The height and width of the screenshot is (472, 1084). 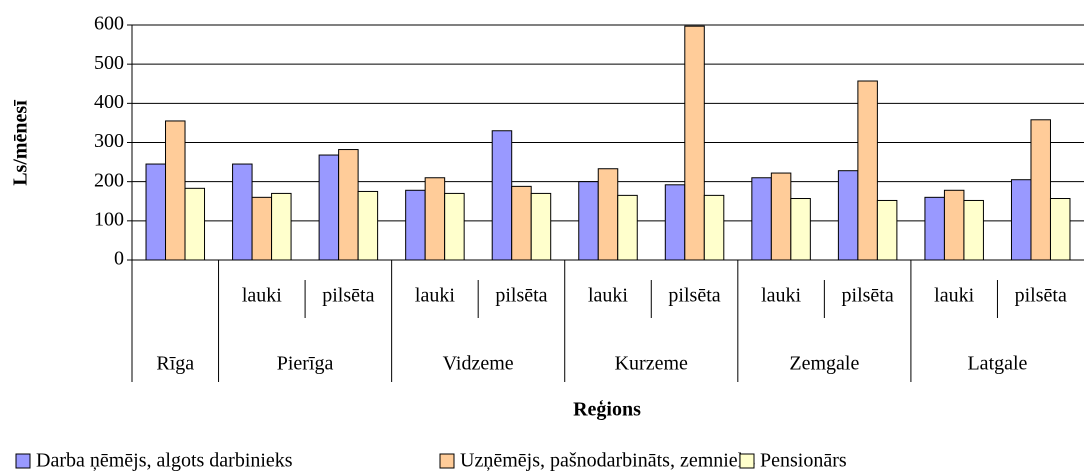 I want to click on y-tick-label: 100, so click(x=109, y=219).